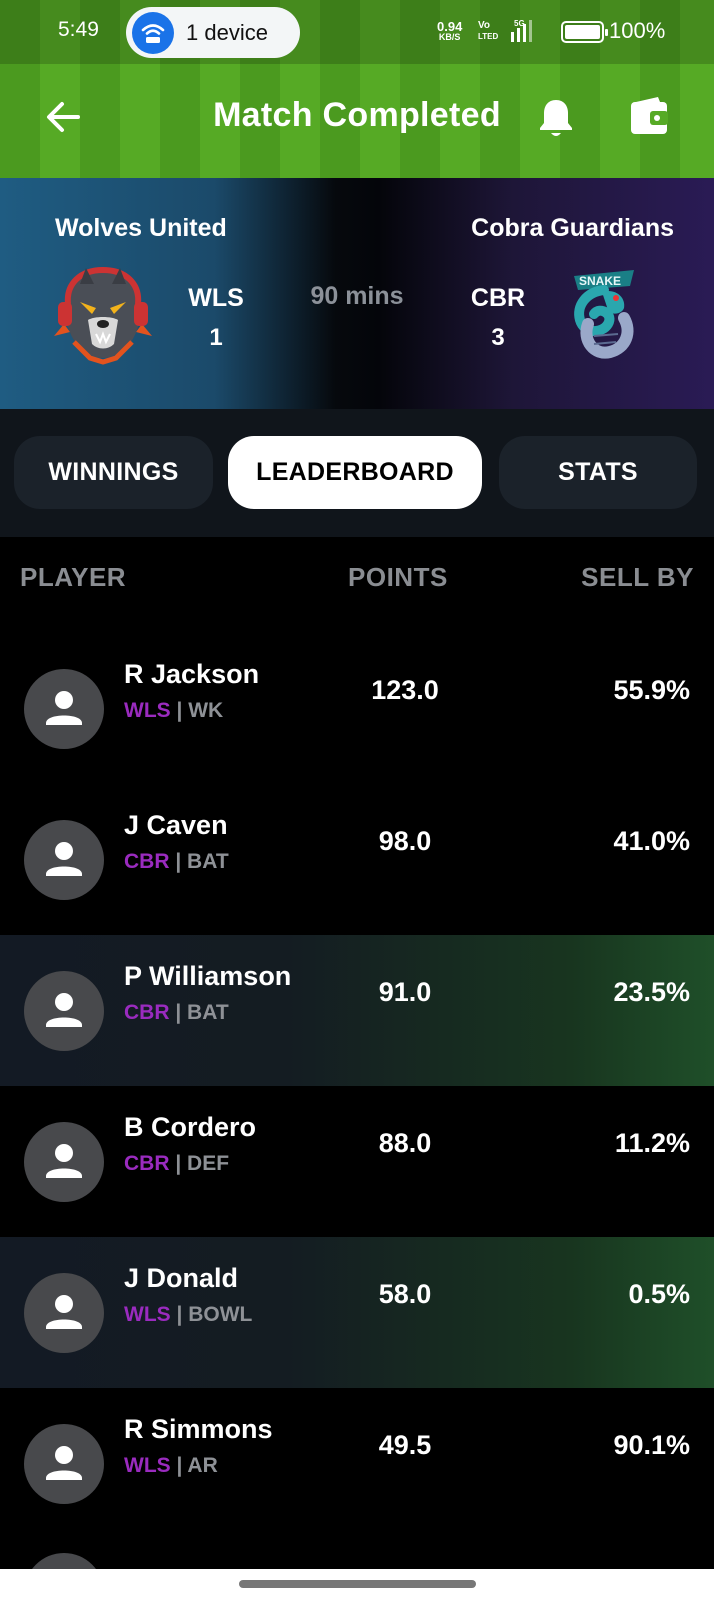 Image resolution: width=714 pixels, height=1599 pixels. I want to click on tab-leaderboard: LEADERBOARD, so click(355, 472).